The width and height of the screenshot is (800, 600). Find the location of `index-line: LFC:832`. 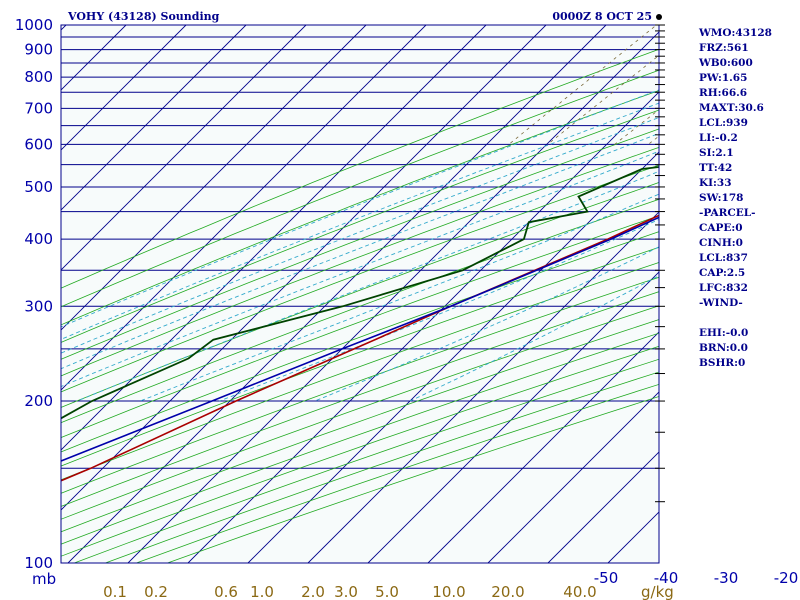

index-line: LFC:832 is located at coordinates (723, 288).